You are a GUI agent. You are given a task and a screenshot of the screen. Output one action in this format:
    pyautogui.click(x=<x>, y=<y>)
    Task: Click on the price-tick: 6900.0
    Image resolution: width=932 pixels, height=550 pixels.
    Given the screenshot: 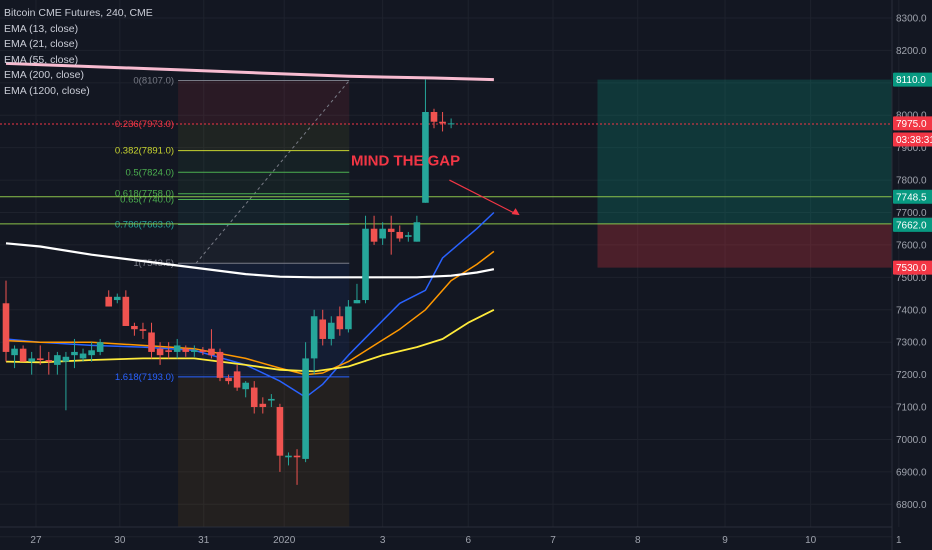 What is the action you would take?
    pyautogui.click(x=911, y=472)
    